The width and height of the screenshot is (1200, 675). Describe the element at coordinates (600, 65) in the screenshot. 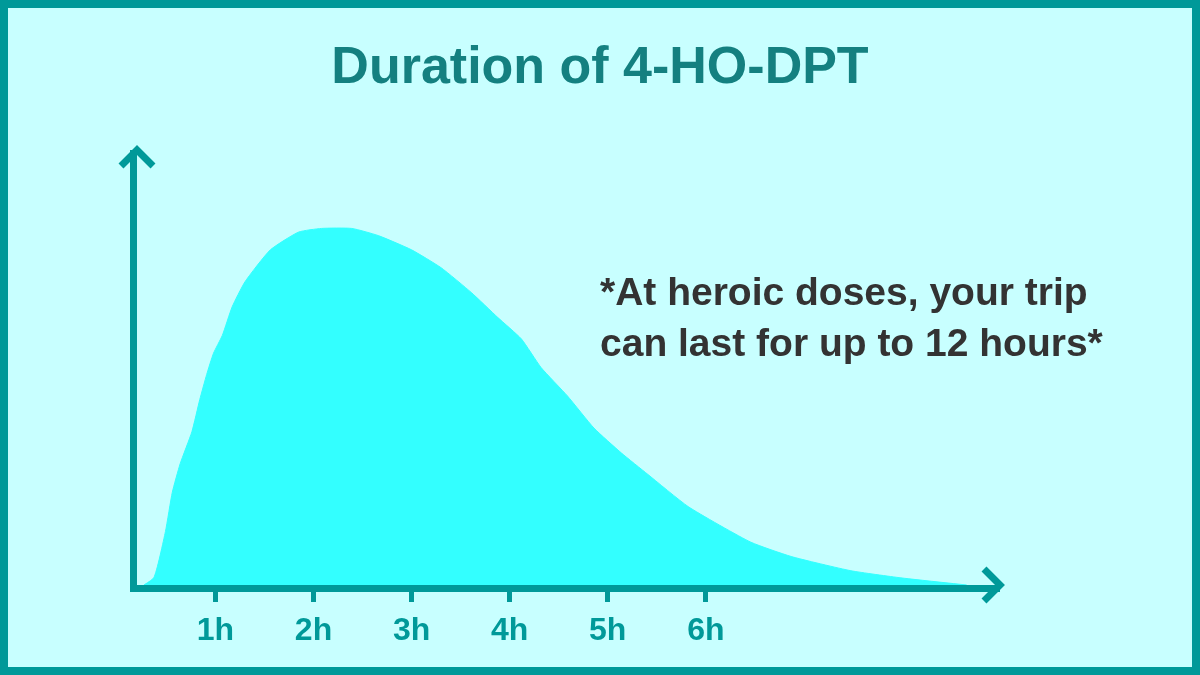

I see `chart-title: Duration of 4-HO-DPT` at that location.